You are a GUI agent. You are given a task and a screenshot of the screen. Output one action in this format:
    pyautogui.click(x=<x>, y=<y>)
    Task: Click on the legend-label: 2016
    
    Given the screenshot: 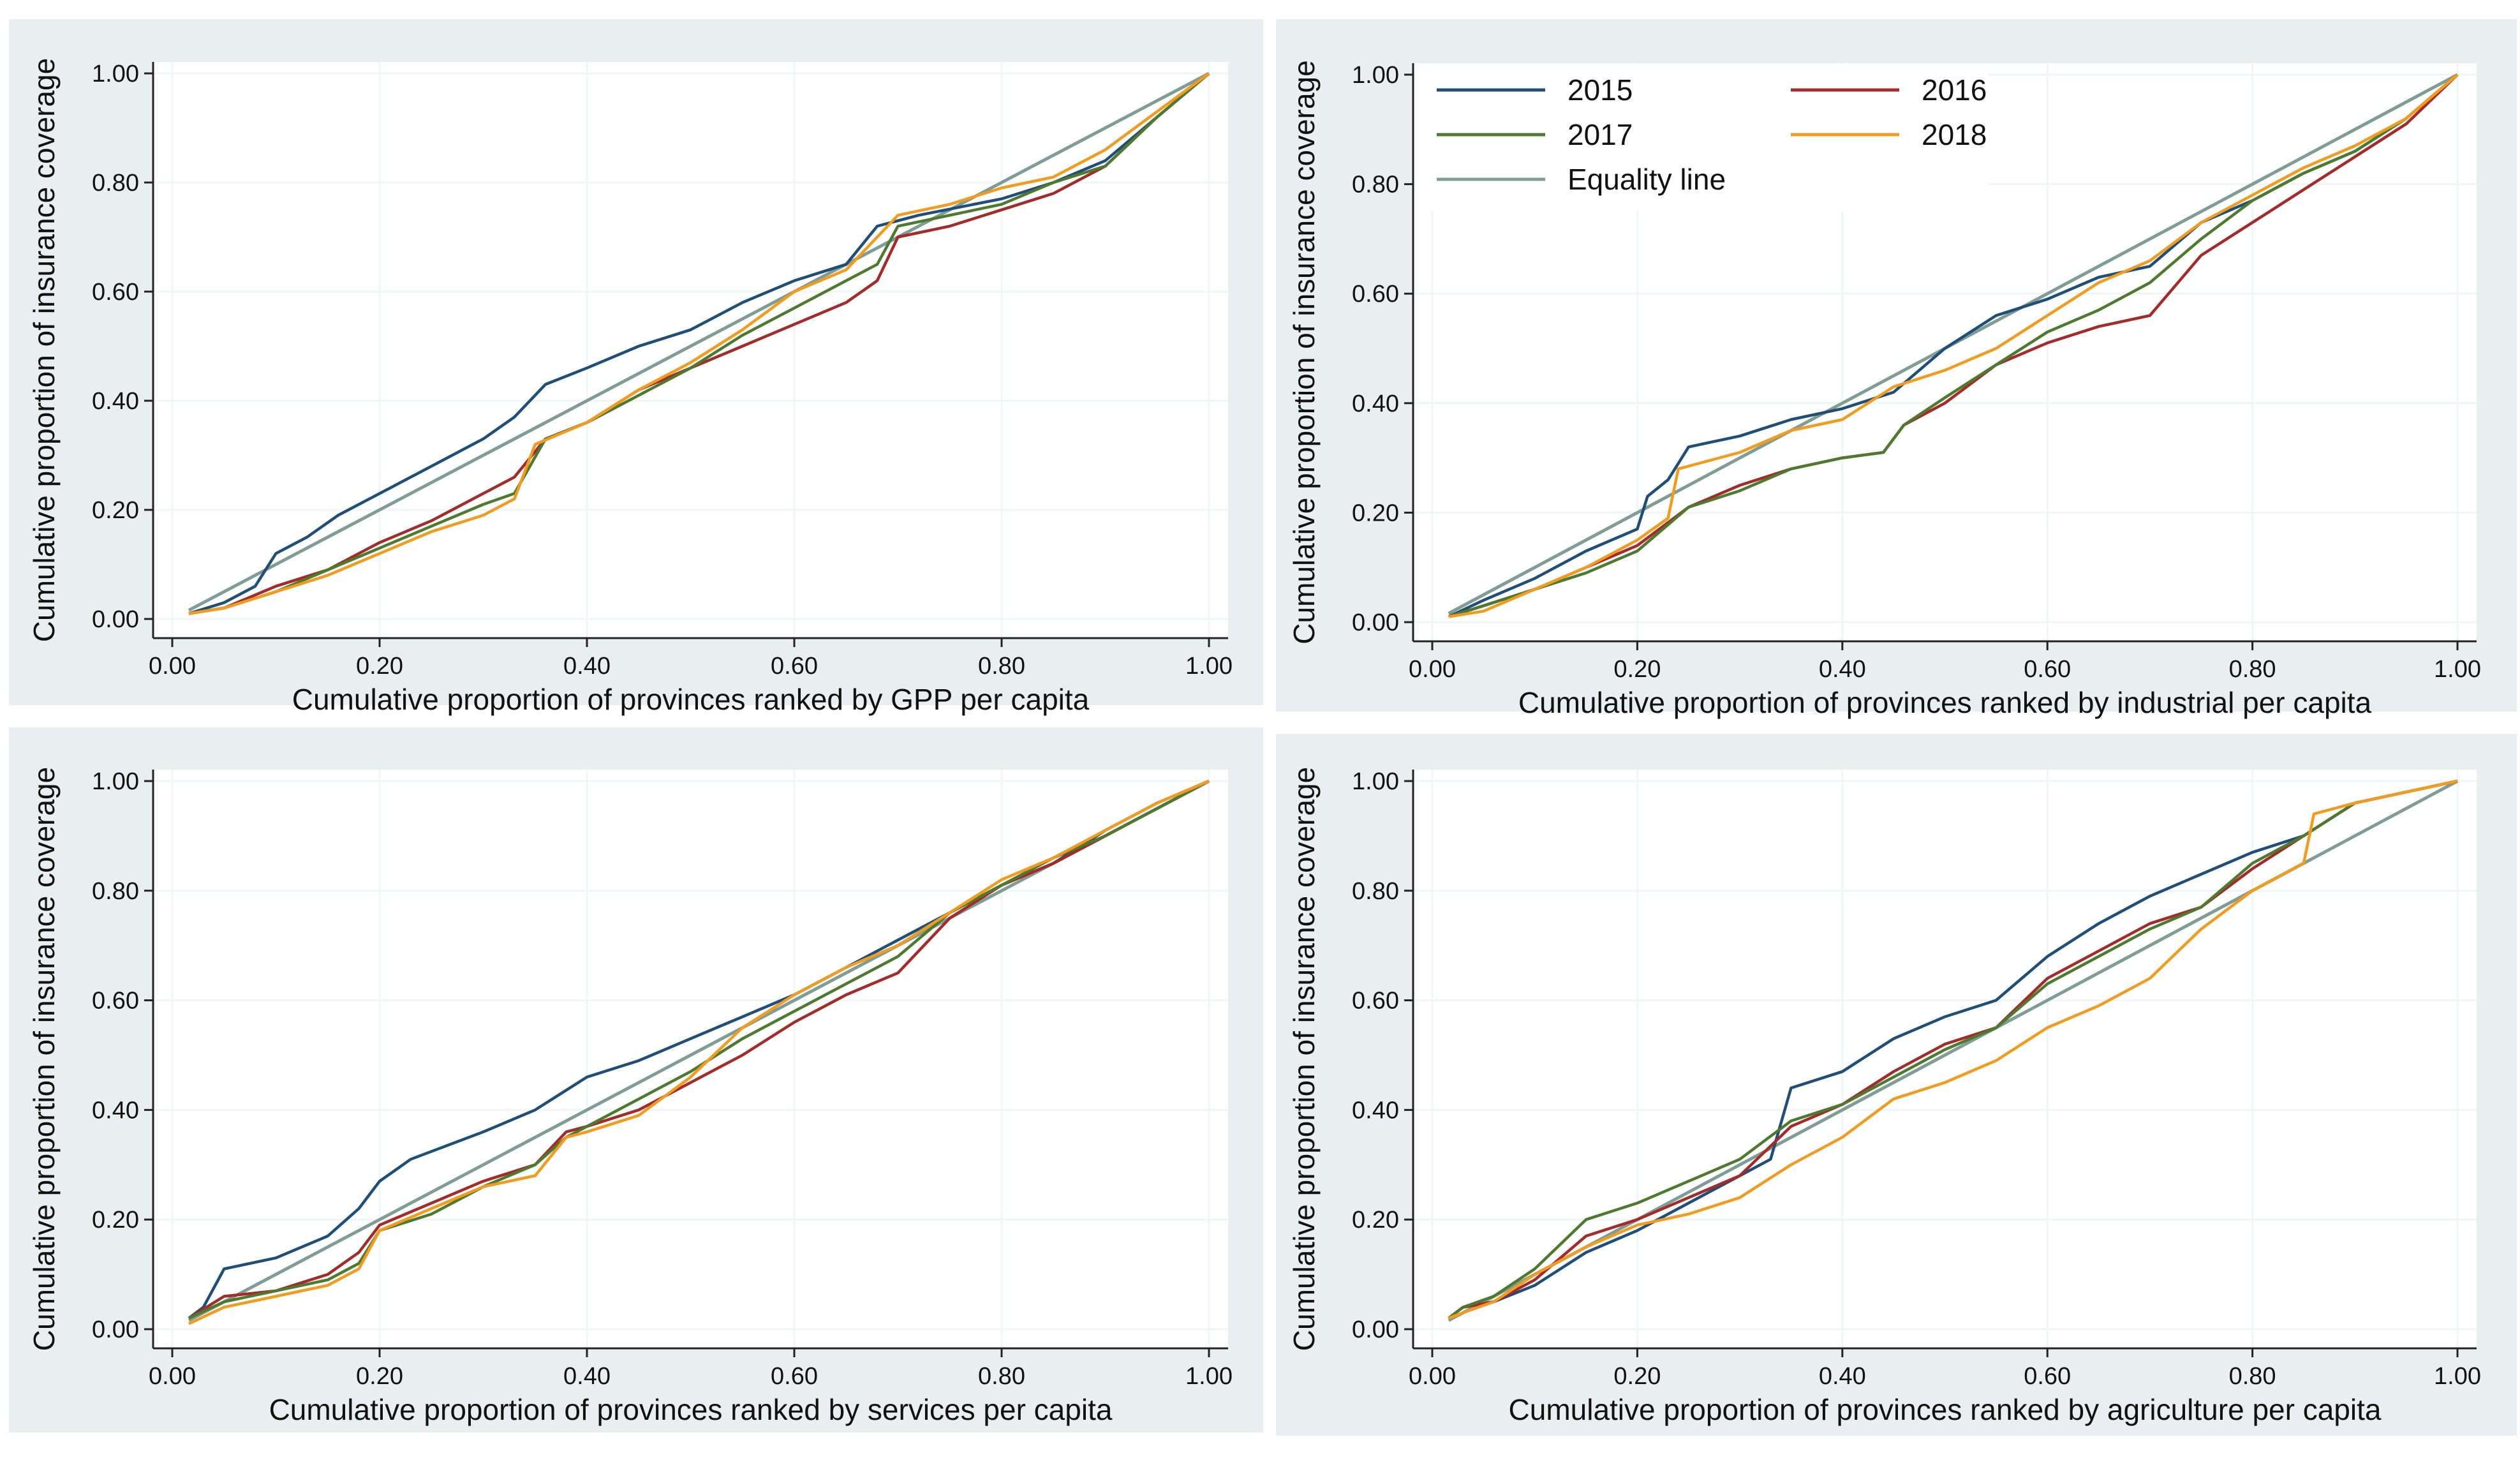 What is the action you would take?
    pyautogui.click(x=1954, y=90)
    